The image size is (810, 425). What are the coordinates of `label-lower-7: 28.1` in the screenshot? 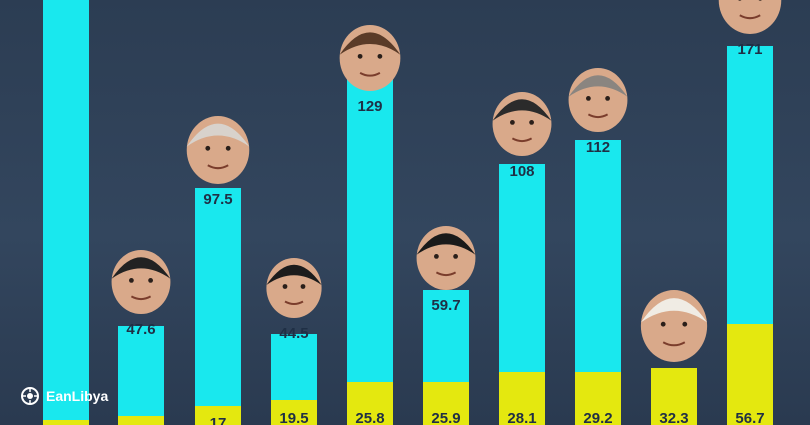 It's located at (521, 417).